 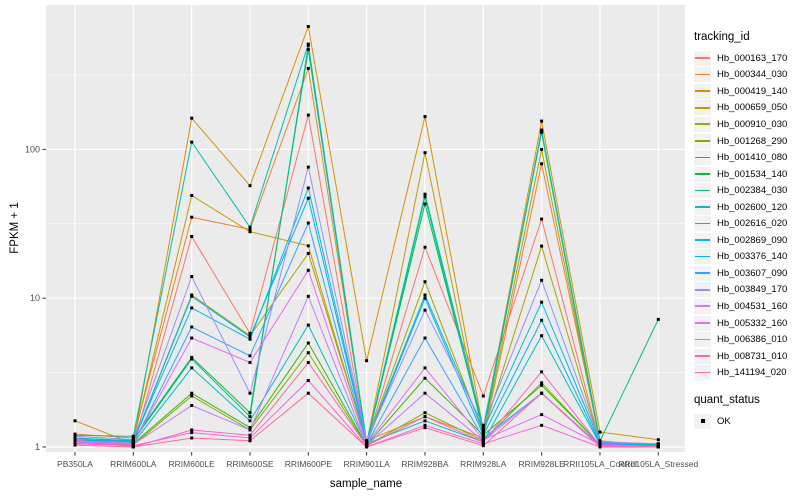 What do you see at coordinates (747, 207) in the screenshot?
I see `legend-item: Hb_002600_120` at bounding box center [747, 207].